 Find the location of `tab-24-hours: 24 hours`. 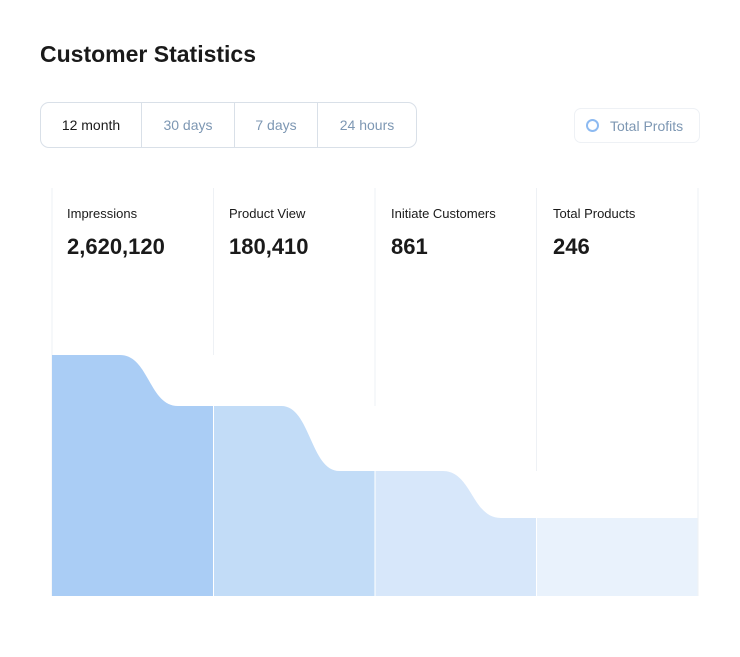

tab-24-hours: 24 hours is located at coordinates (366, 125).